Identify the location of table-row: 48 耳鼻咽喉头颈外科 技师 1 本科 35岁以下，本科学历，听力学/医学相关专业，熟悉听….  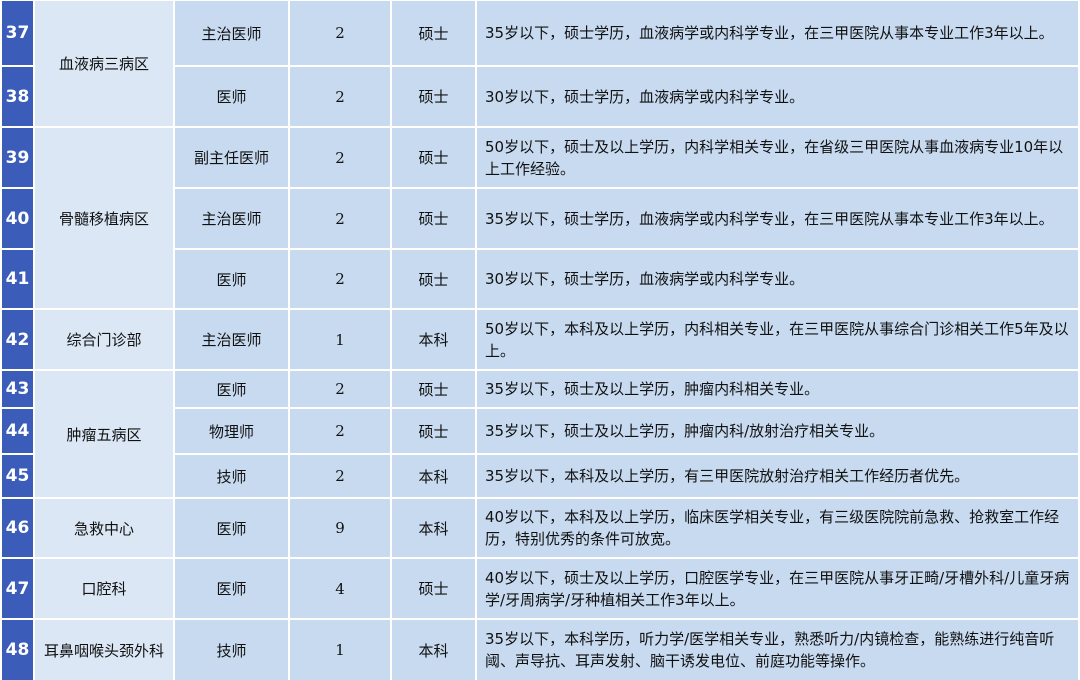
(540, 650).